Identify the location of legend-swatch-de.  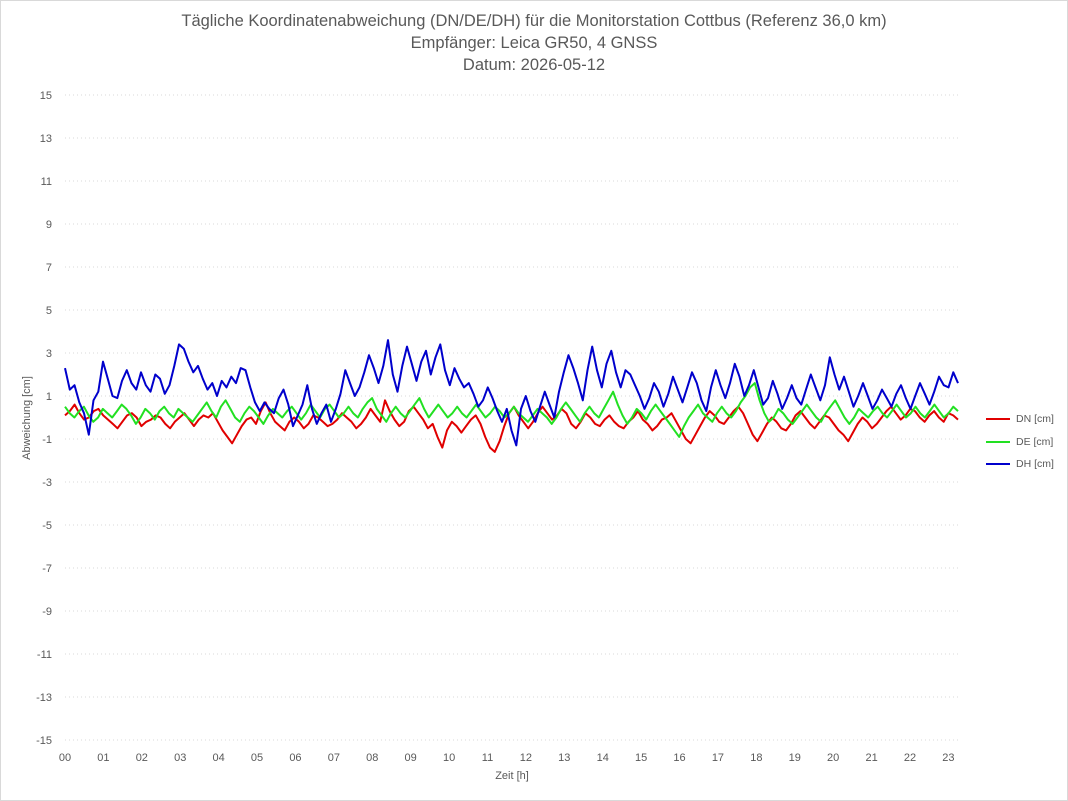
(998, 441).